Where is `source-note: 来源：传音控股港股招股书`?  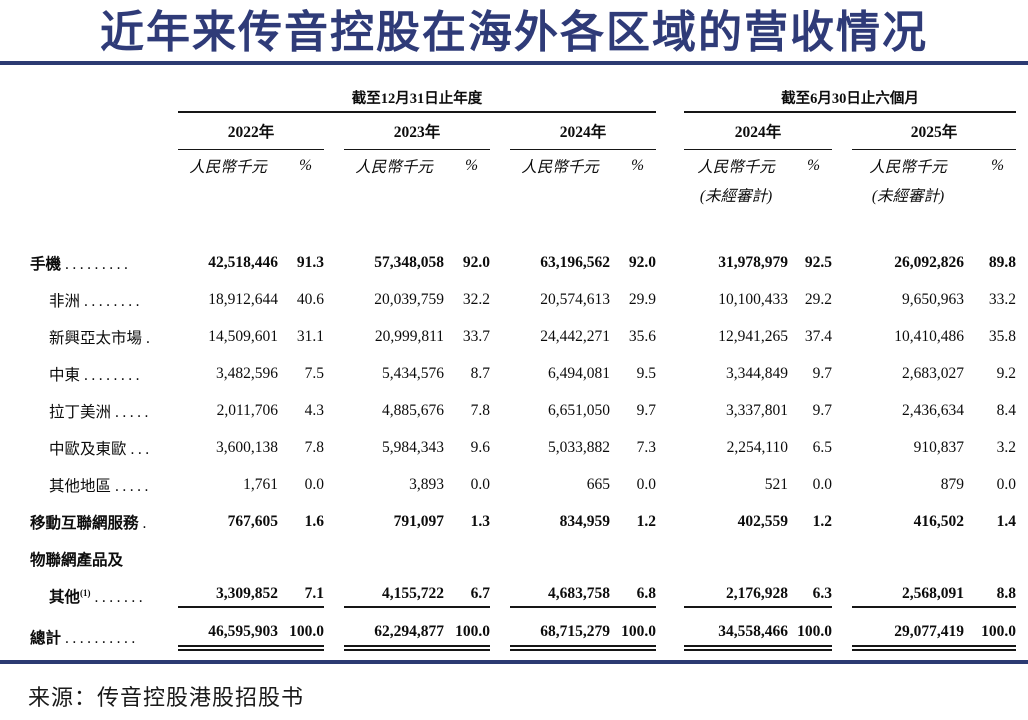
source-note: 来源：传音控股港股招股书 is located at coordinates (166, 697).